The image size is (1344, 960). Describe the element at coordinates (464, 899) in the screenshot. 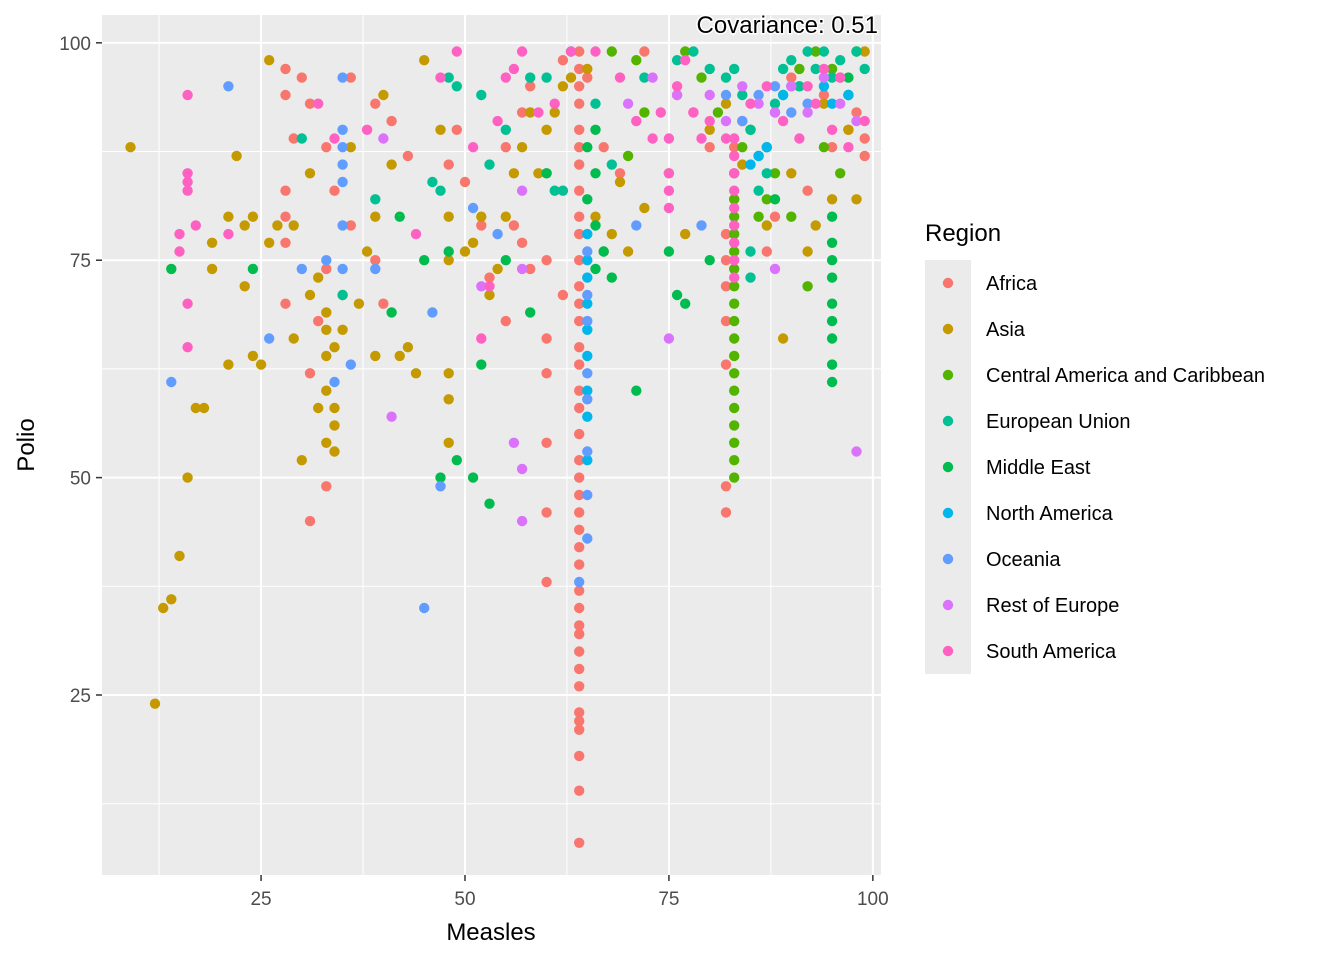

I see `x-tick-label: 50` at that location.